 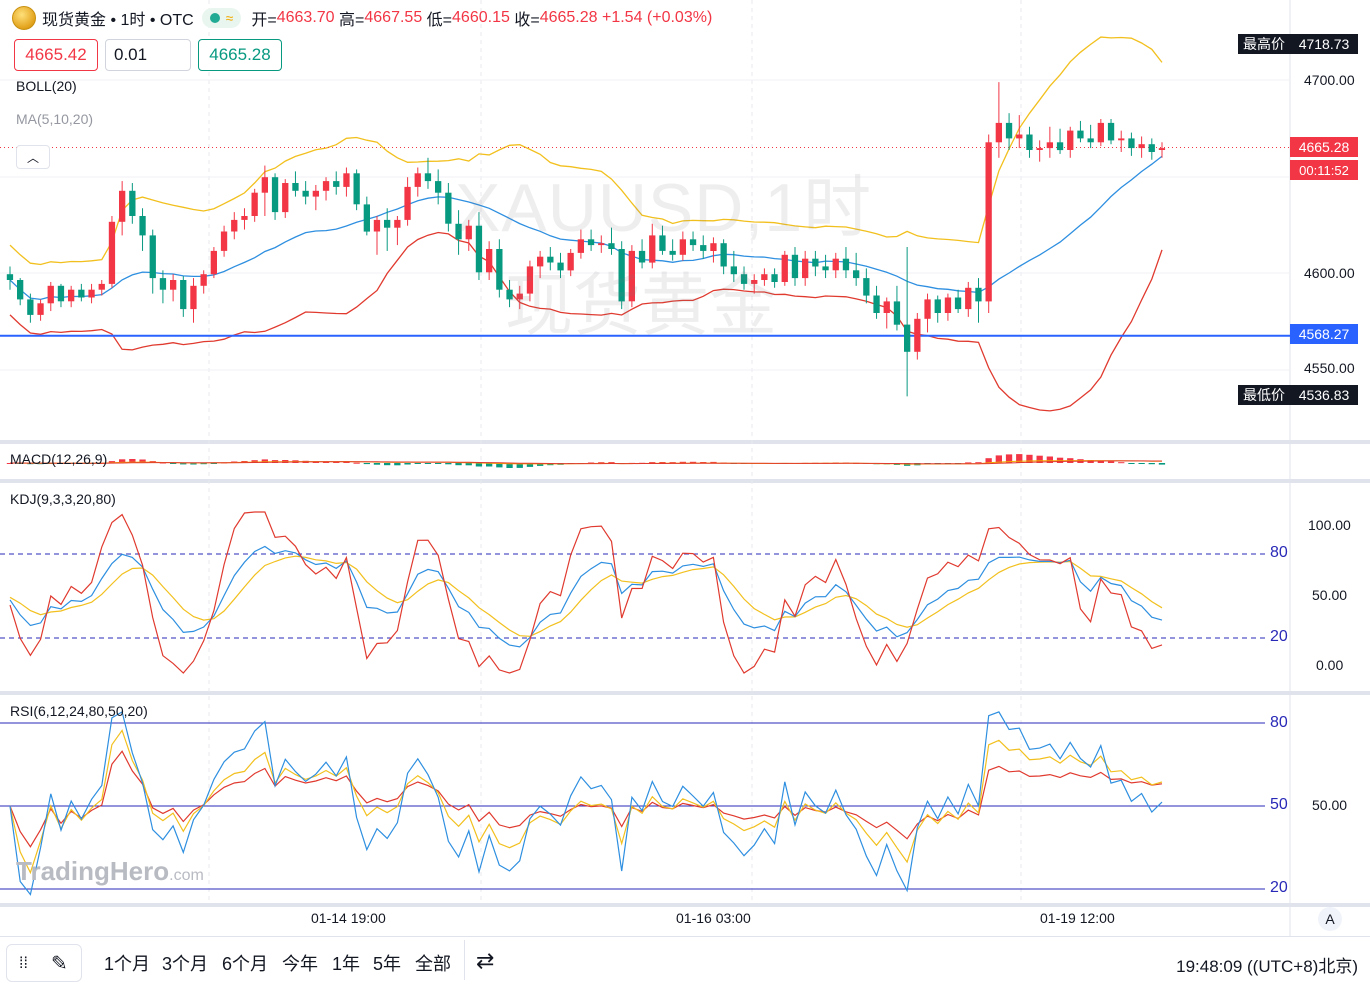 I want to click on tf-1y: 1年, so click(x=346, y=964).